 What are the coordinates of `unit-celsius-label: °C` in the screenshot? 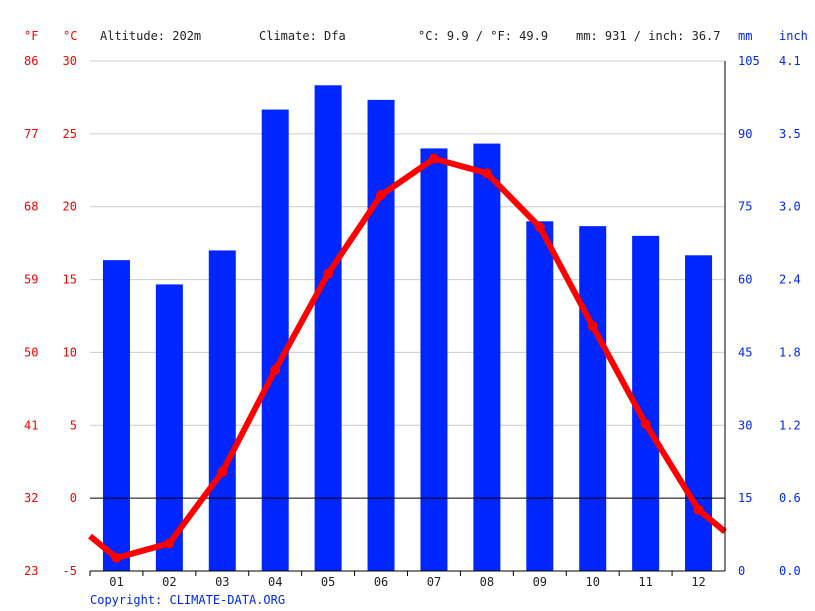 It's located at (70, 36).